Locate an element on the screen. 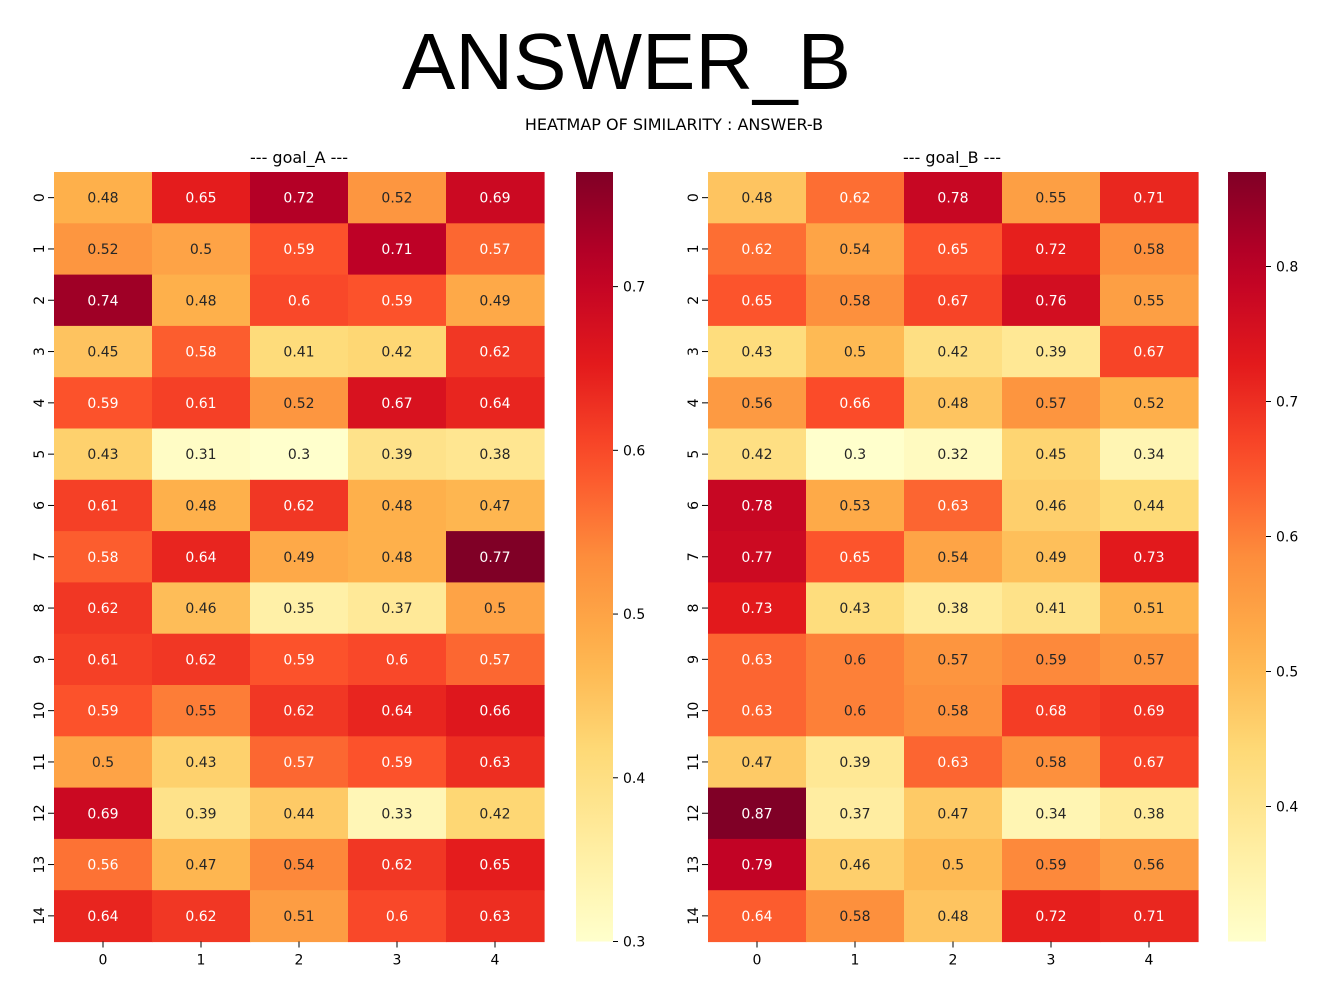 The image size is (1321, 983). heatmap-2-y-tick-label: 9 is located at coordinates (694, 659).